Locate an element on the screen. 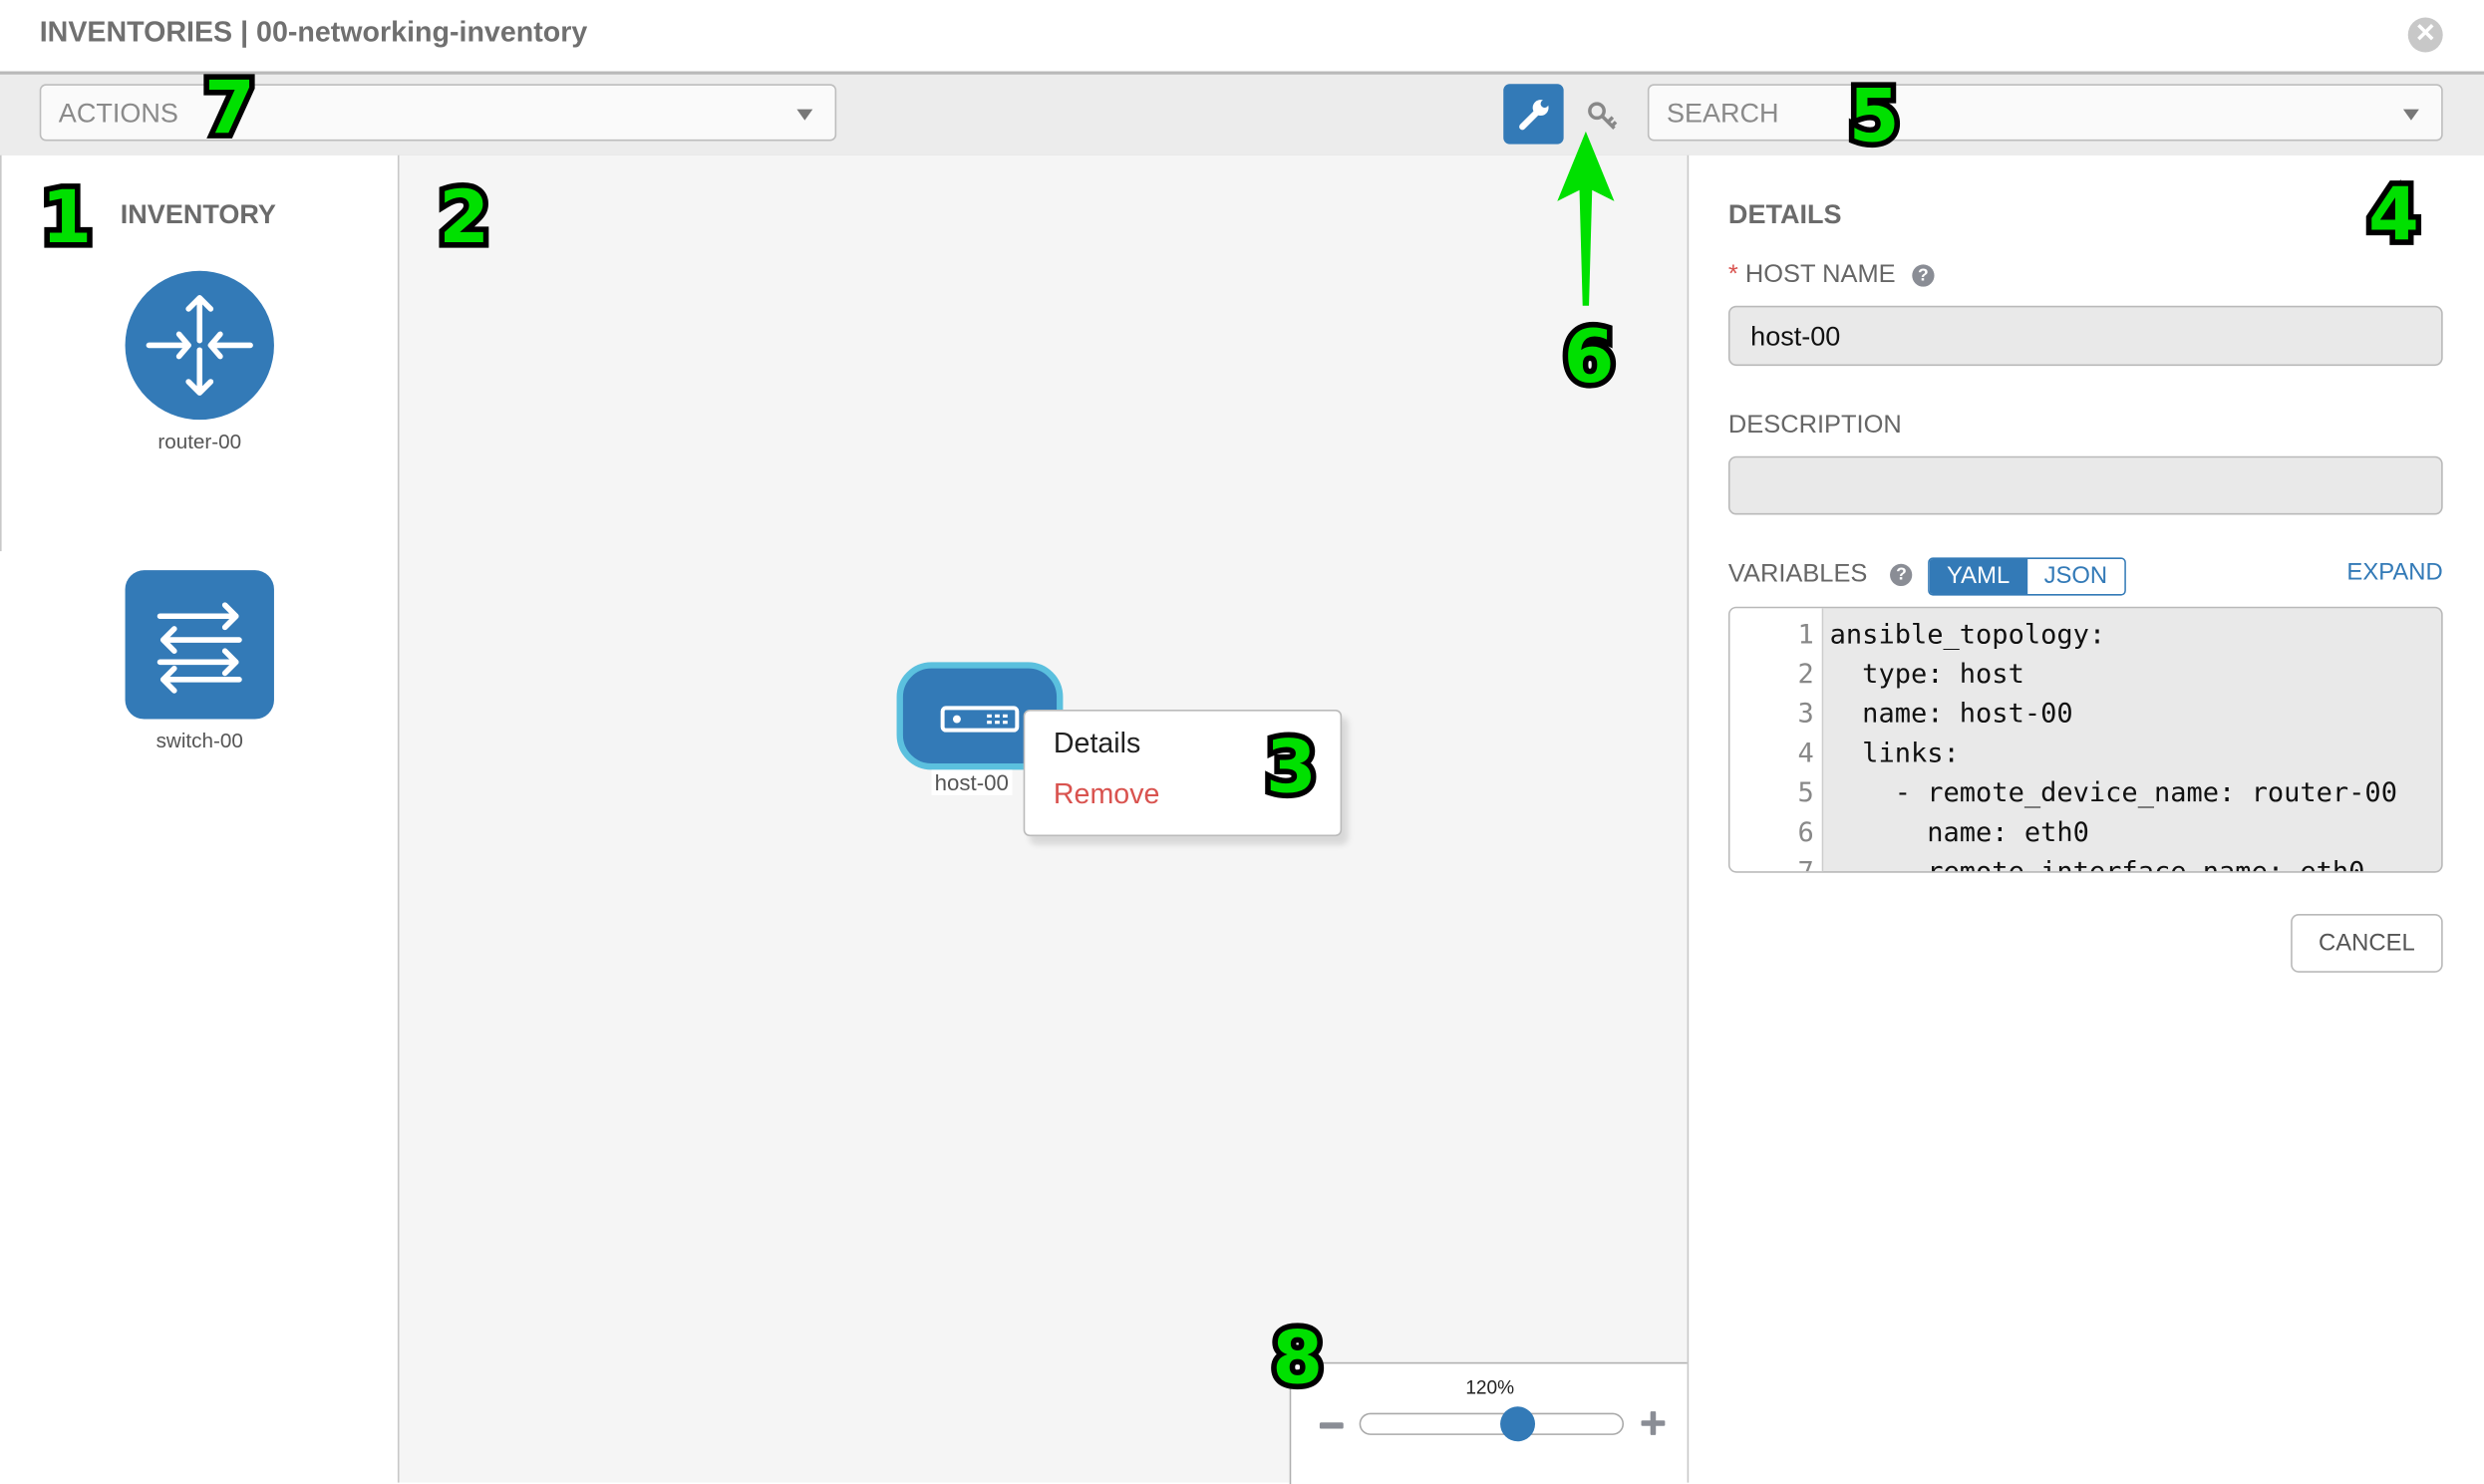  host-name-label-text: HOST NAME is located at coordinates (1820, 275).